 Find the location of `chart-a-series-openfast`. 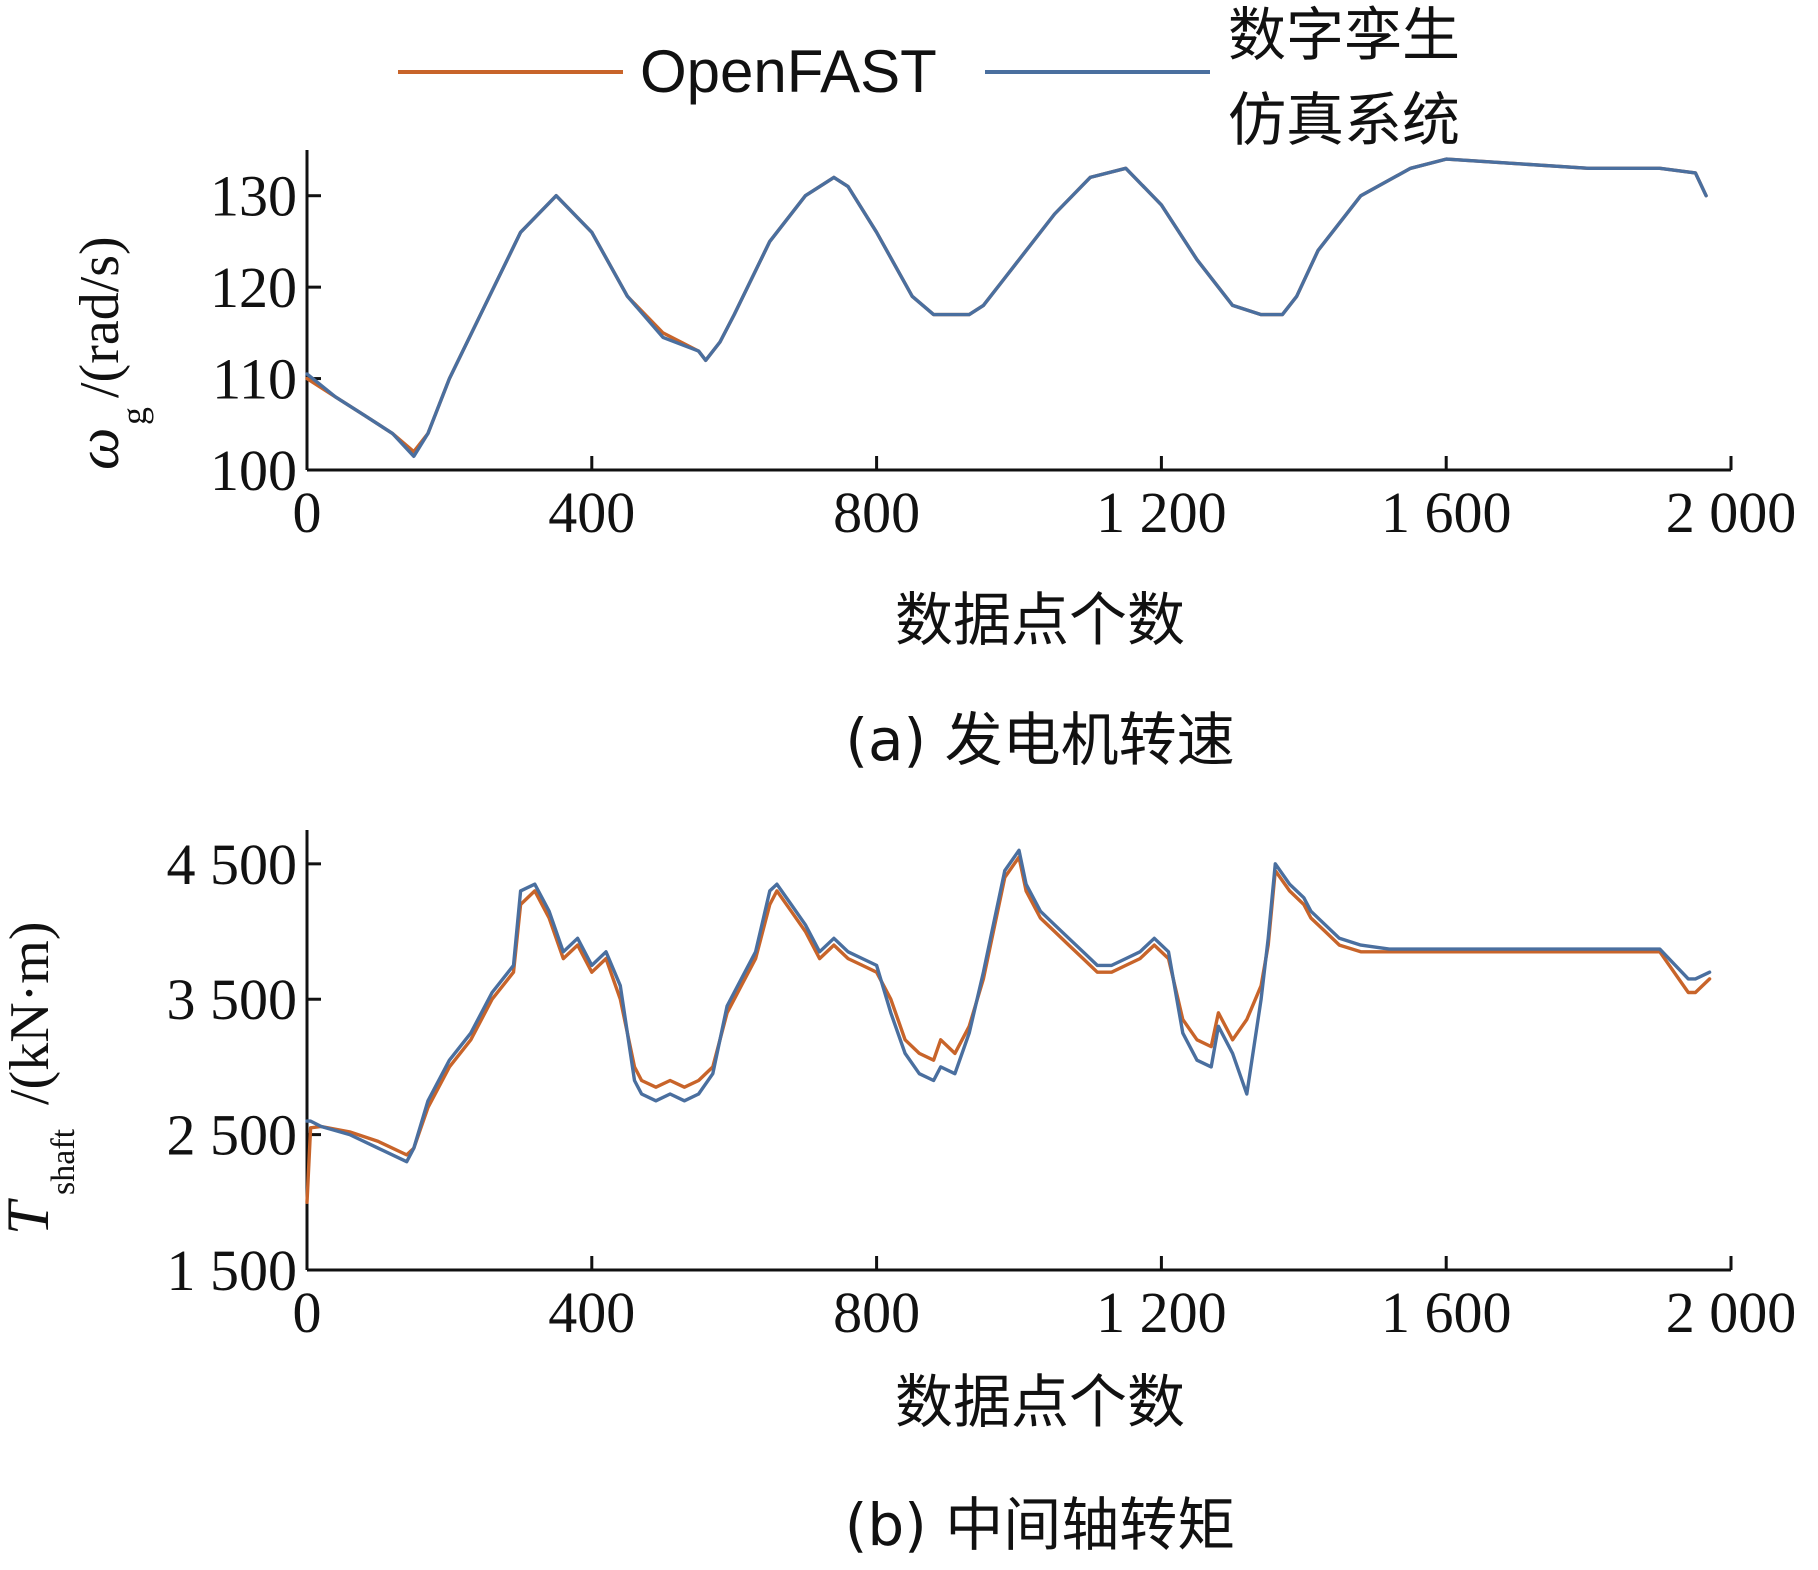

chart-a-series-openfast is located at coordinates (1006, 305).